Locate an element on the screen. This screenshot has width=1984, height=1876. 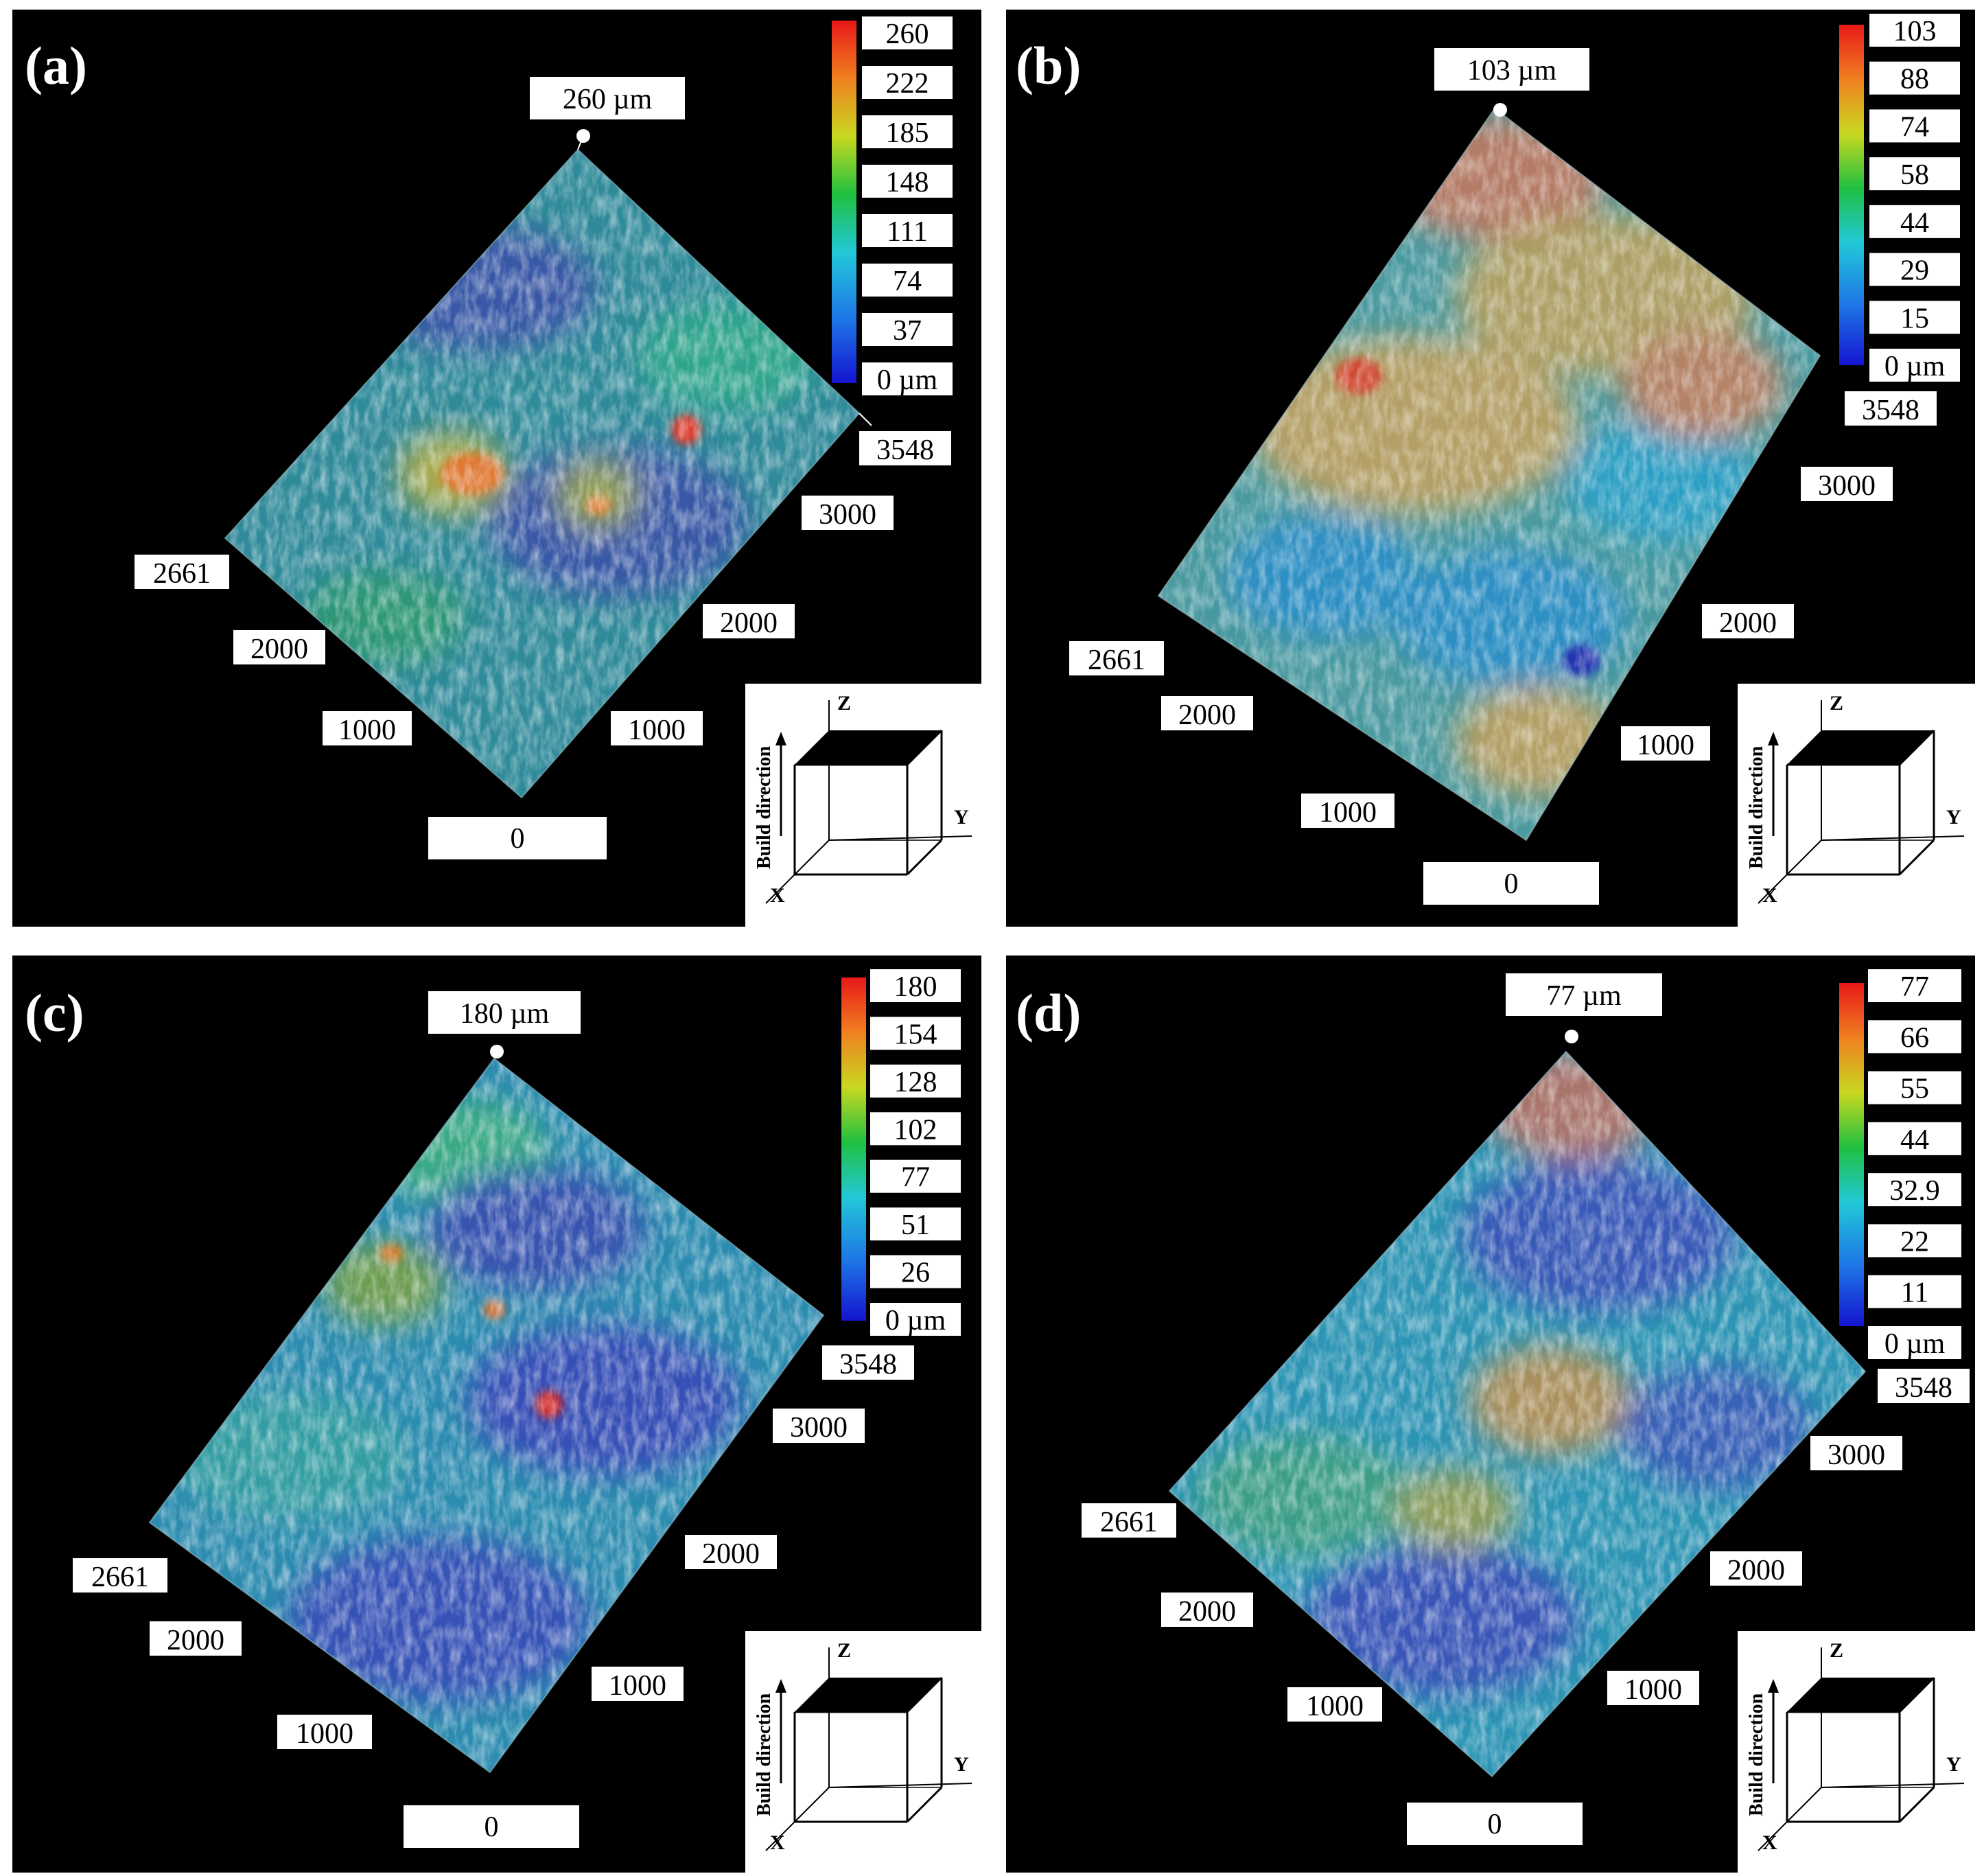
panel-b-y-axis: 3548 3000 2000 1000 is located at coordinates (1779, 576).